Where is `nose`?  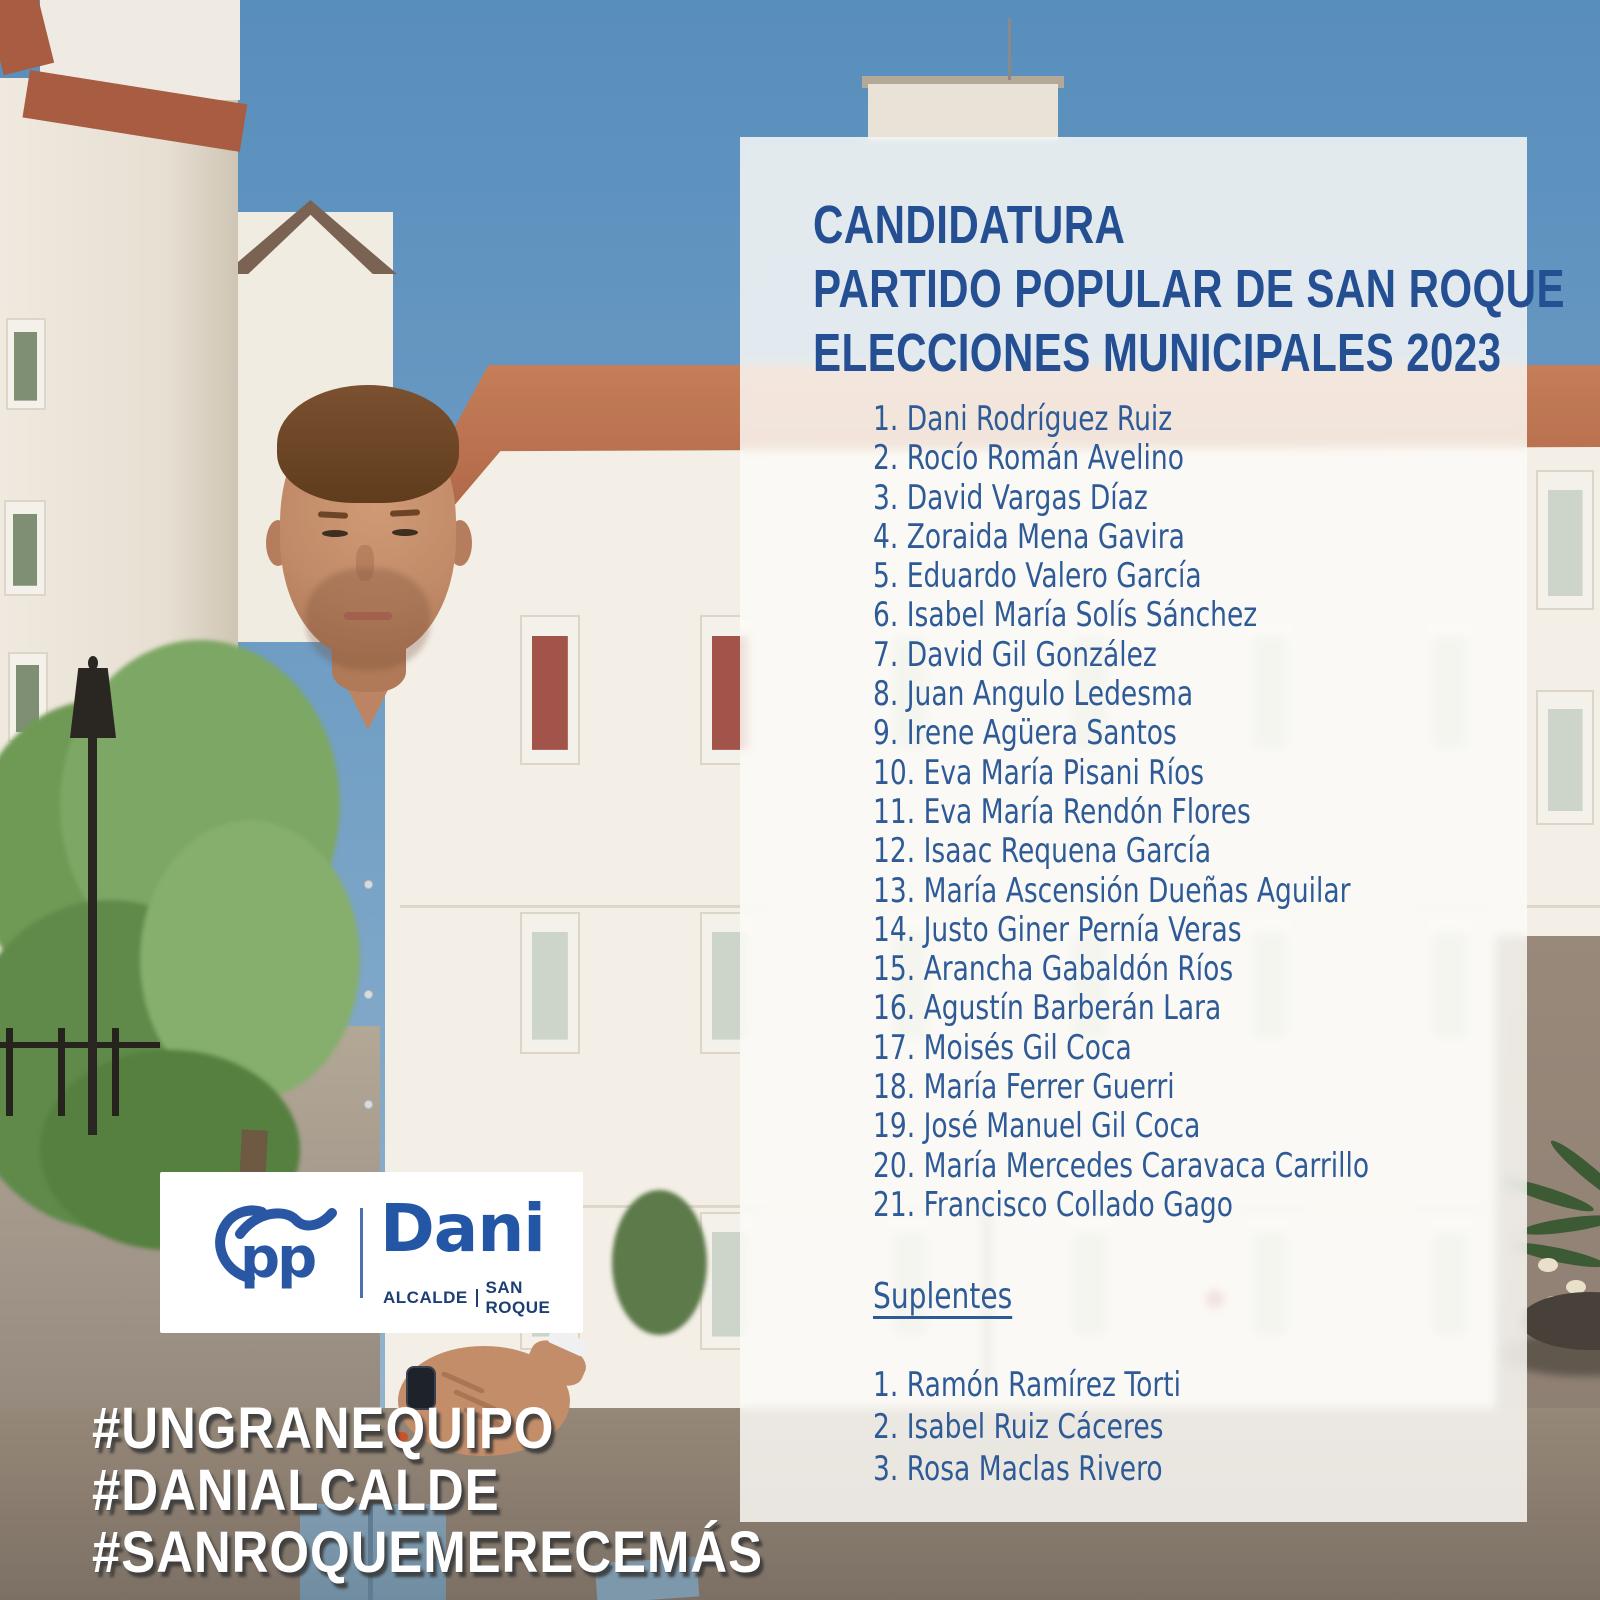 nose is located at coordinates (365, 563).